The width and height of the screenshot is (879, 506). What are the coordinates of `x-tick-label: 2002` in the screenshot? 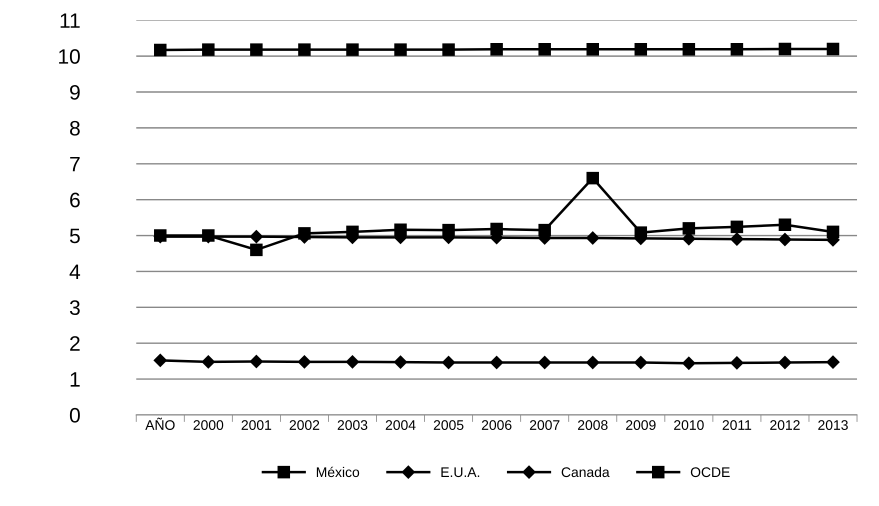 It's located at (305, 425).